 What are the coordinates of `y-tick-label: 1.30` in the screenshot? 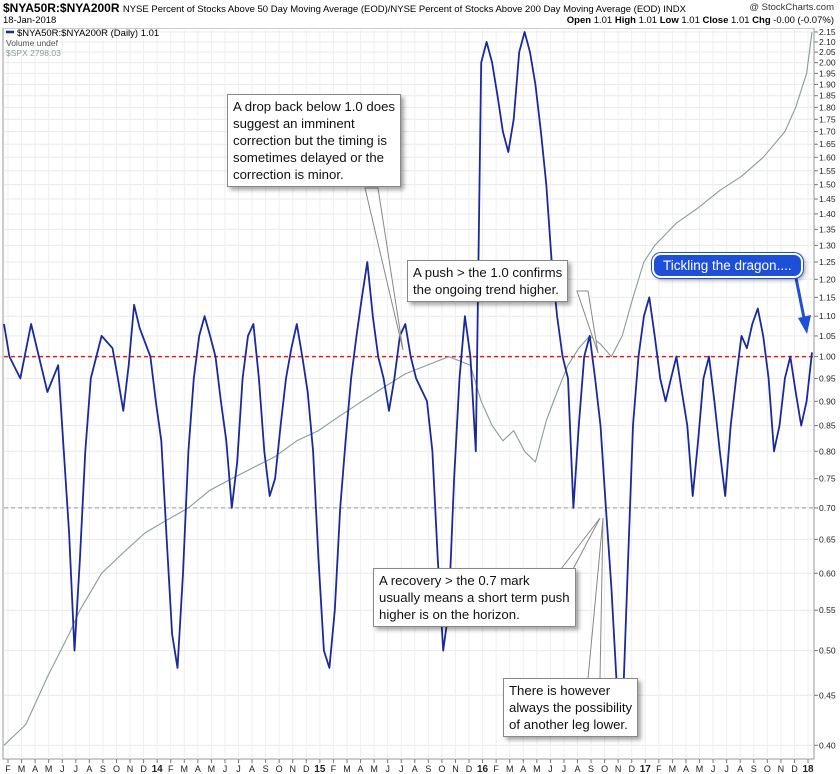 It's located at (827, 245).